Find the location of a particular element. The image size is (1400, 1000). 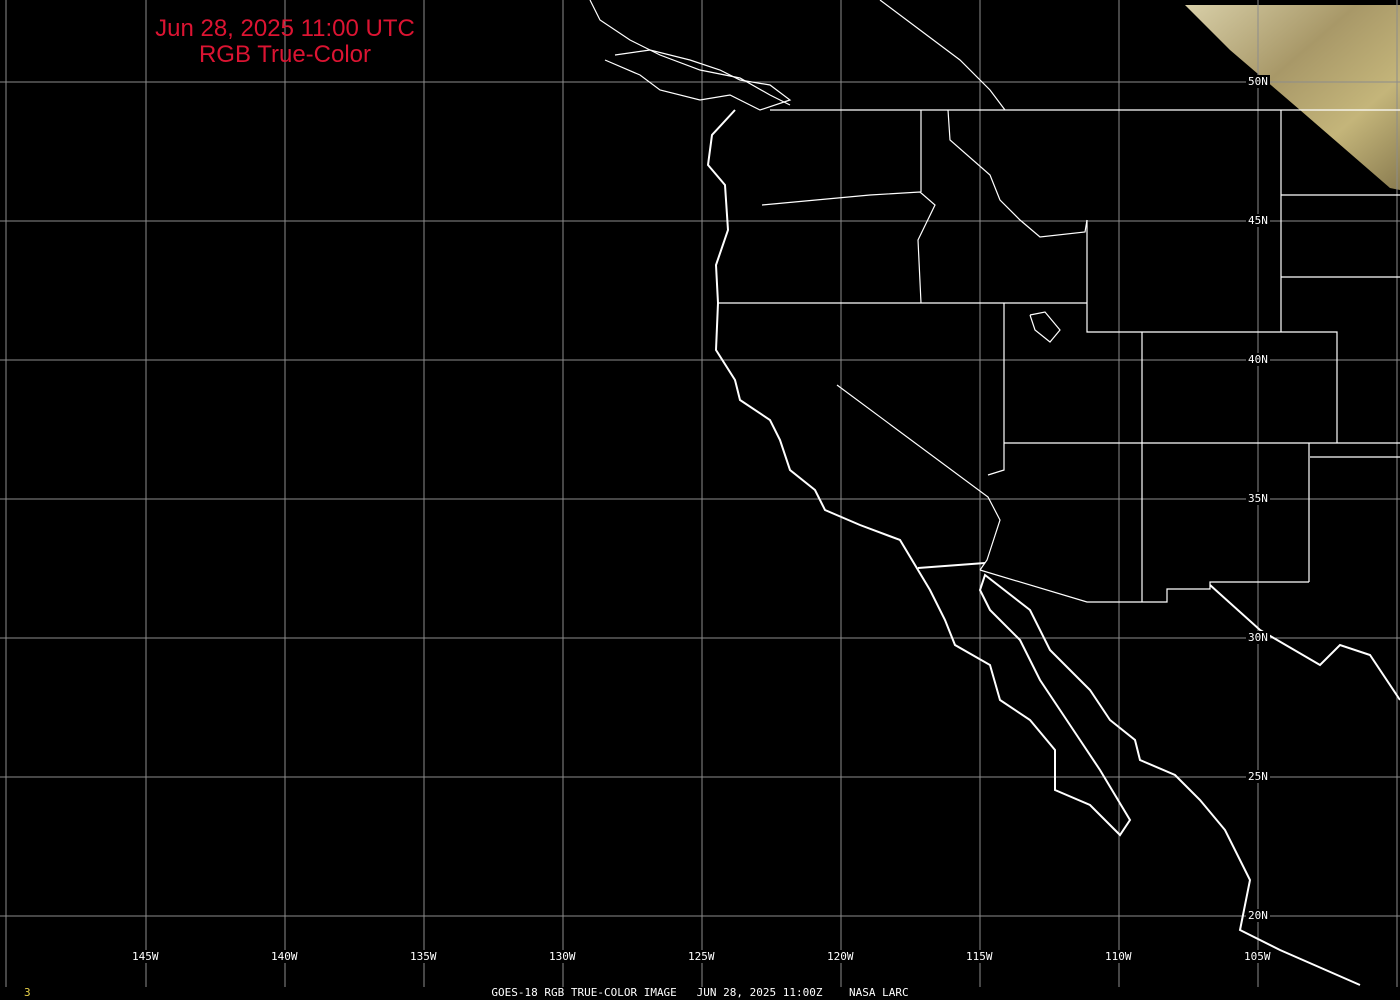

canada-coastline is located at coordinates (698, 80).